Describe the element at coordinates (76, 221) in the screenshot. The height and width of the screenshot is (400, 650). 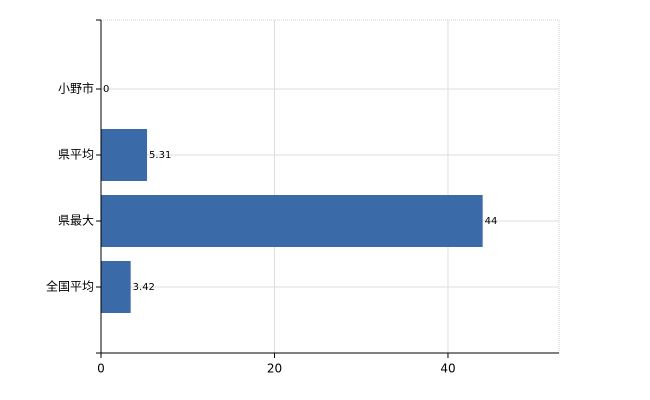
I see `y-tick-label: 県最大` at that location.